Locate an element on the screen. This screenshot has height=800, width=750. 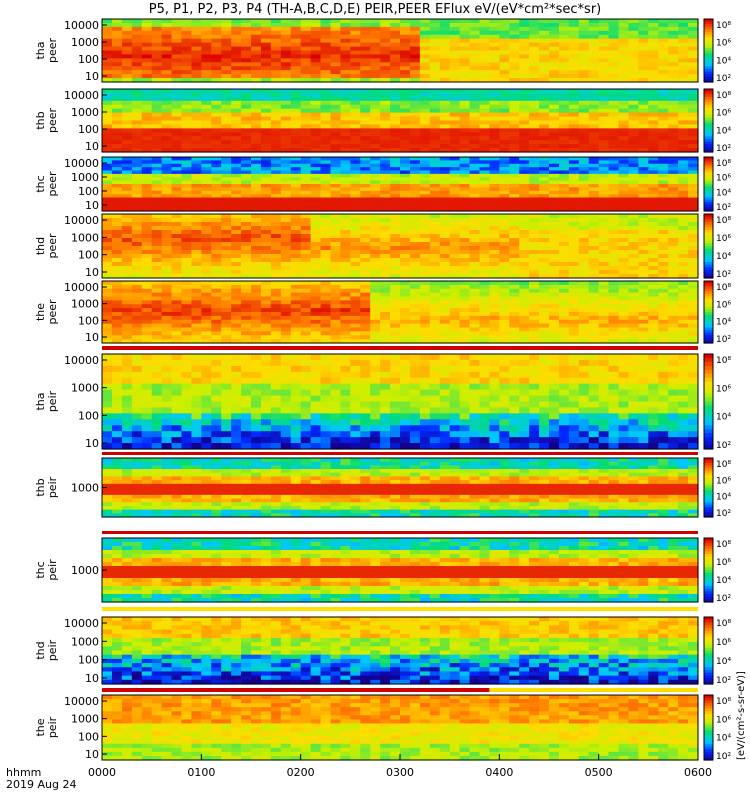
panel-frame is located at coordinates (400, 50).